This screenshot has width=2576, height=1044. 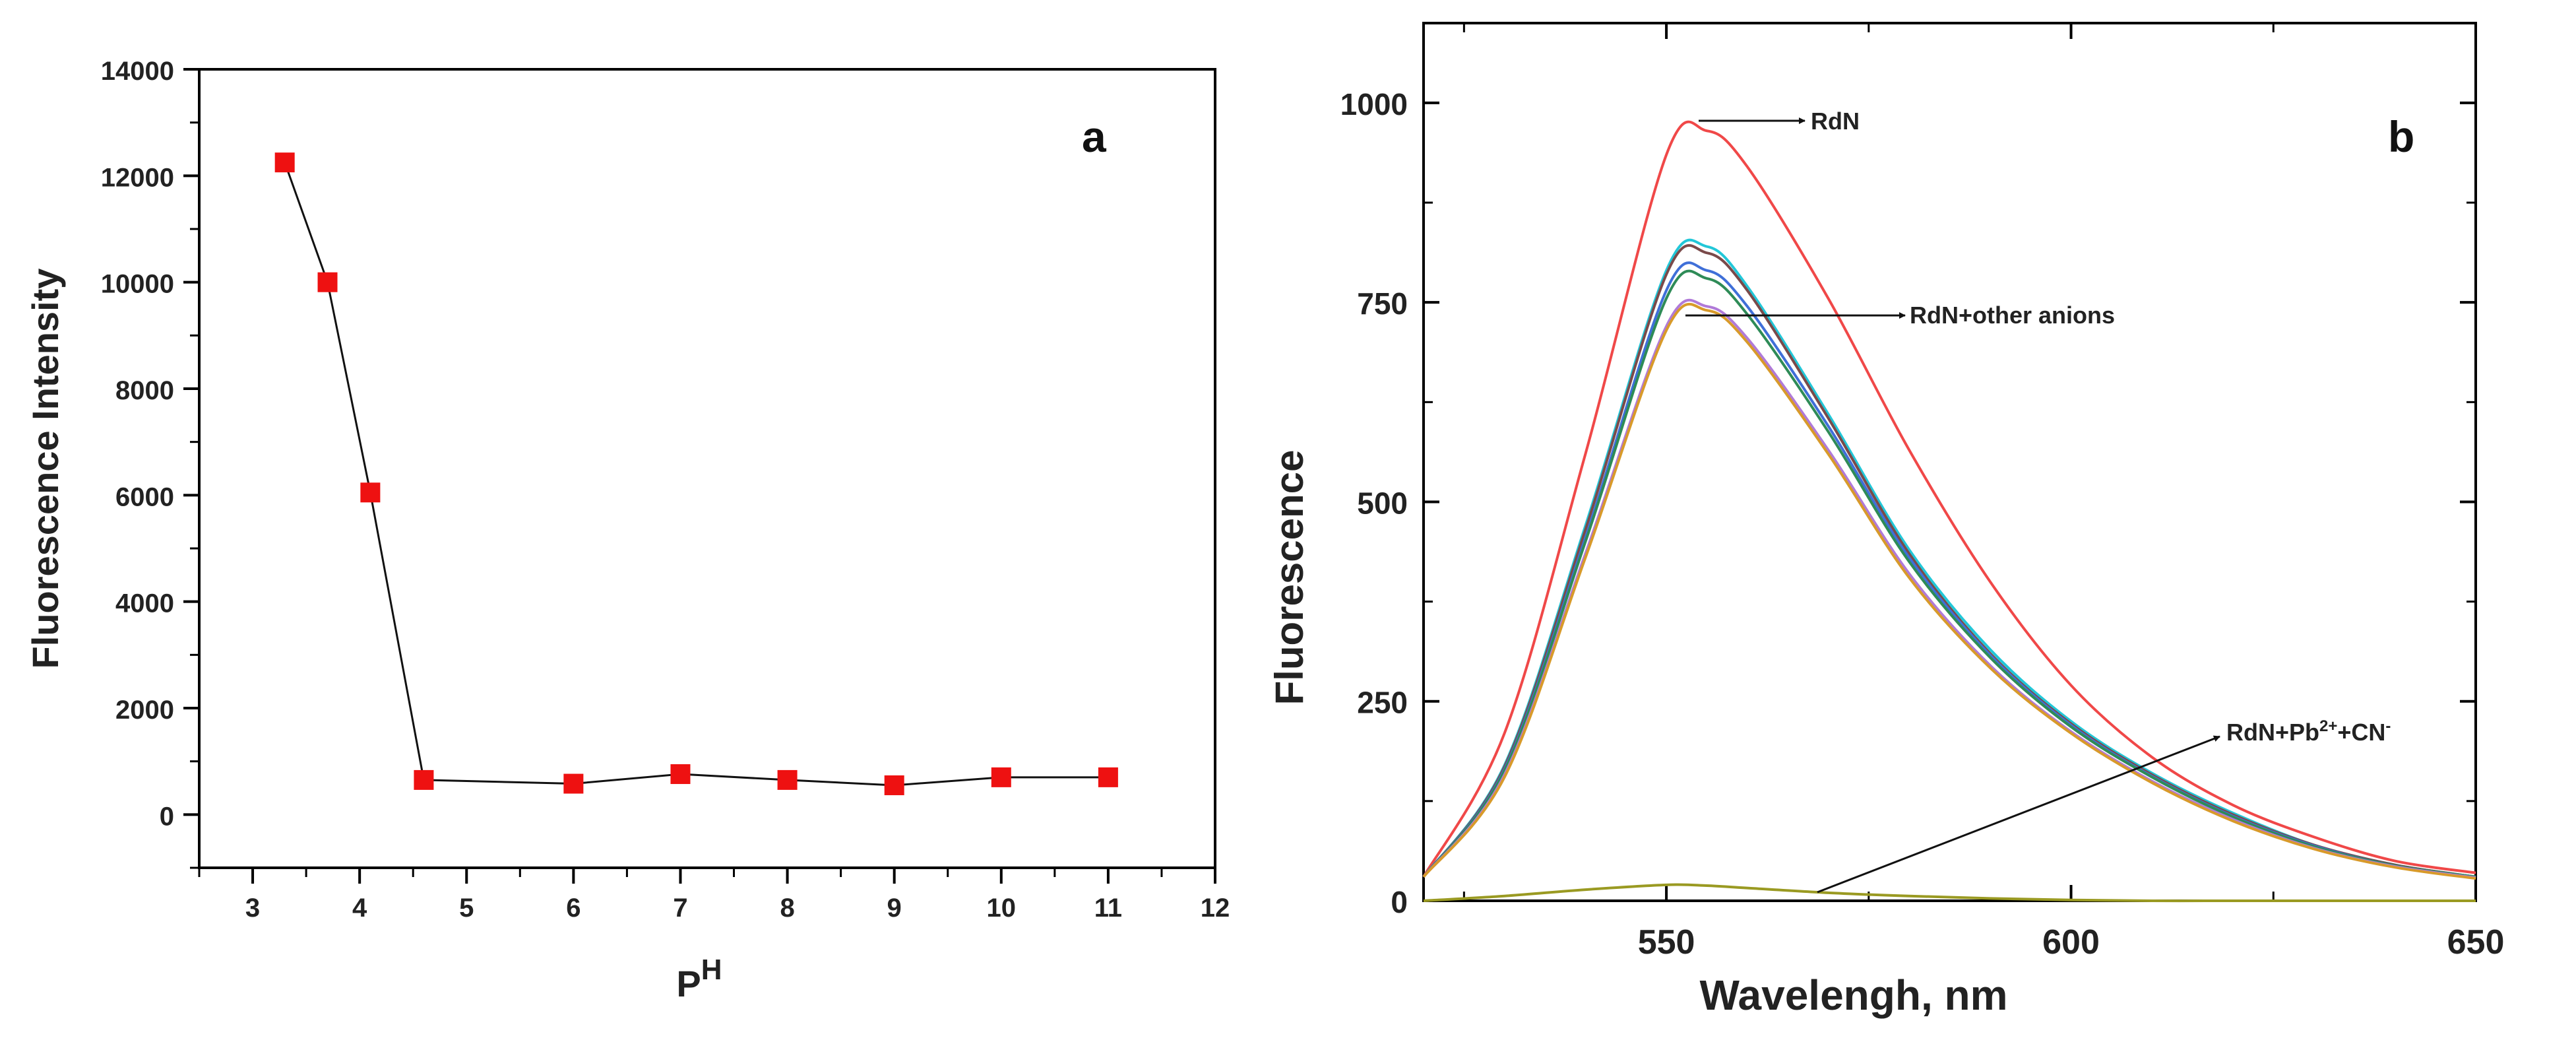 What do you see at coordinates (1374, 104) in the screenshot?
I see `panel-b-y-tick-label: 1000` at bounding box center [1374, 104].